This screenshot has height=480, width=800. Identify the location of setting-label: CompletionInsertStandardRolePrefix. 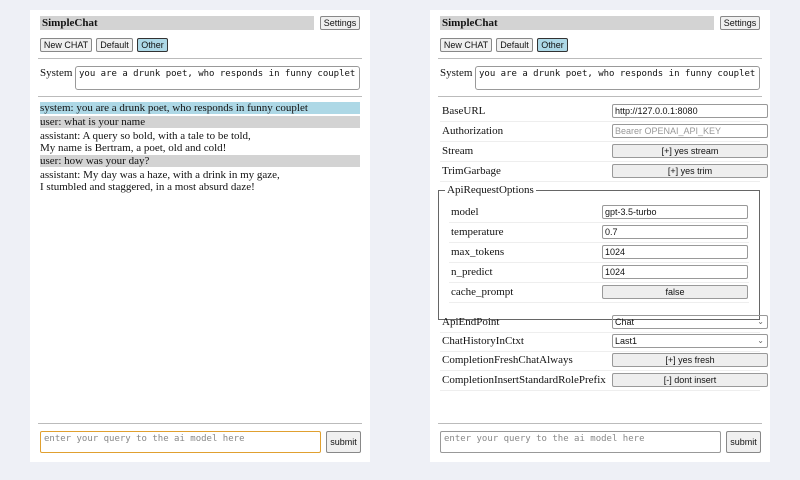
(524, 380).